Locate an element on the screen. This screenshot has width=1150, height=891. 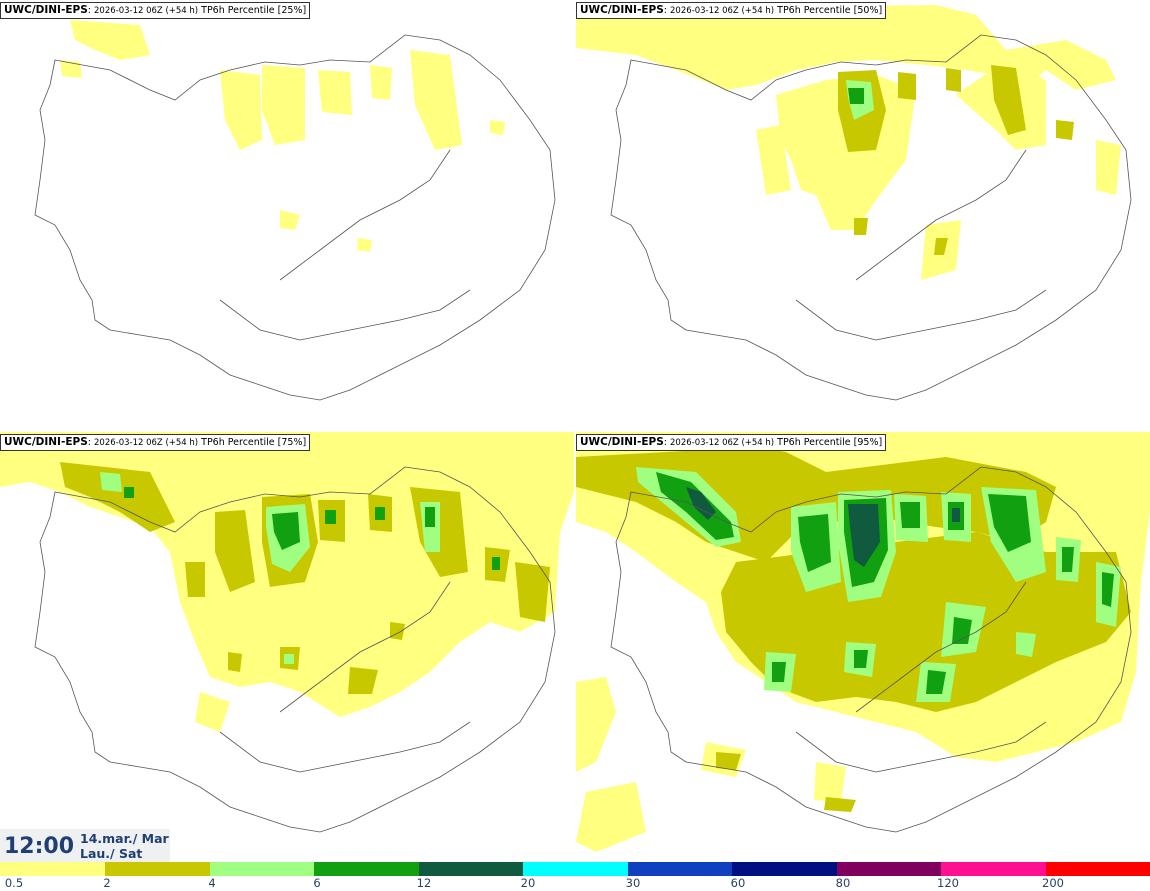
legend-tick: 6 is located at coordinates (317, 883).